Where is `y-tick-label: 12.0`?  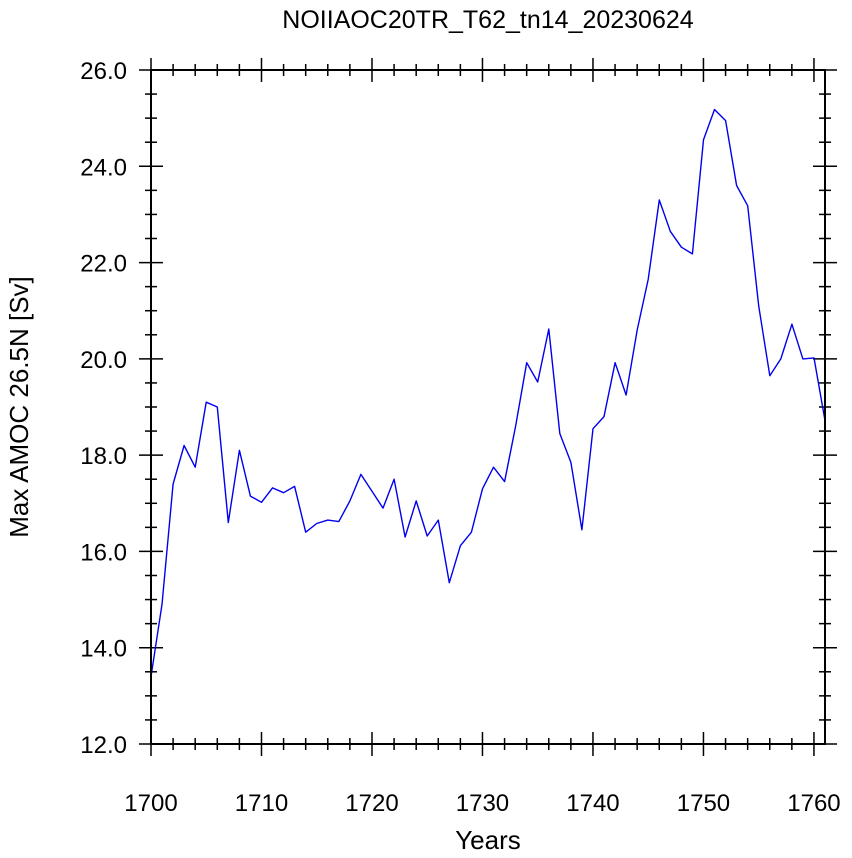
y-tick-label: 12.0 is located at coordinates (103, 745).